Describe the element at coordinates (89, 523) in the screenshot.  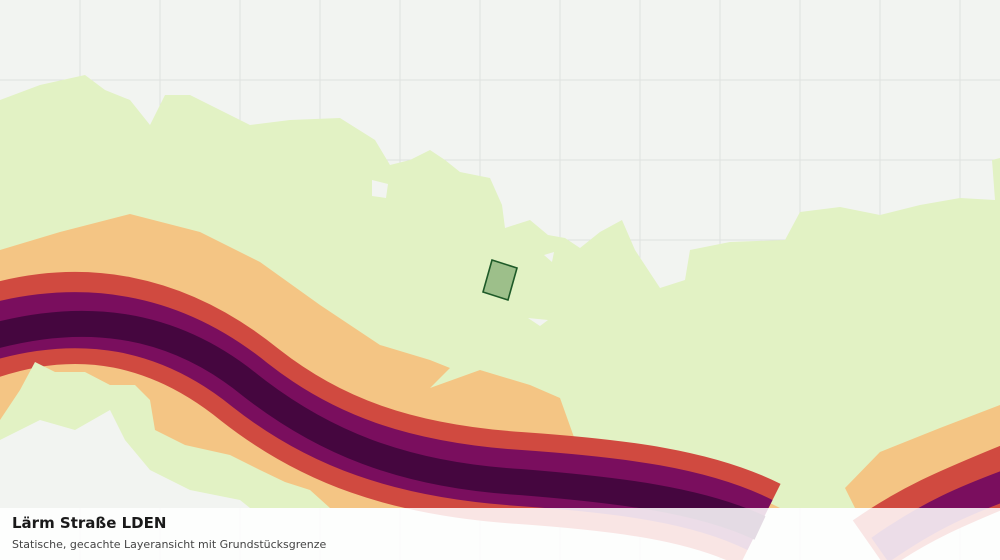
I see `caption-title: Lärm Straße LDEN` at that location.